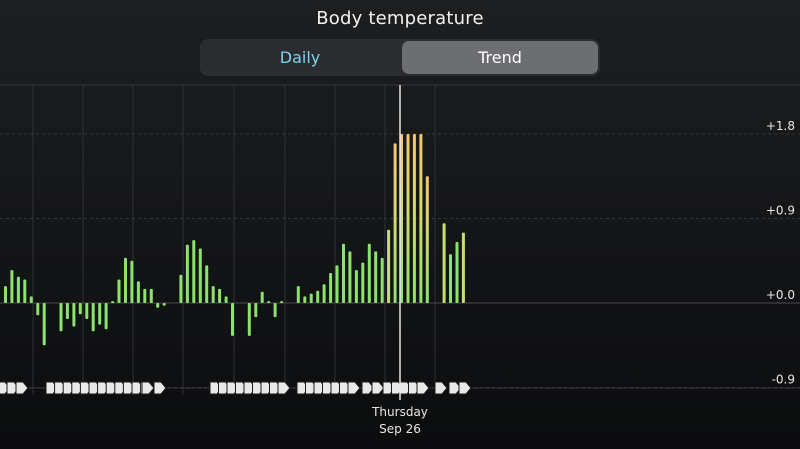  I want to click on y-tick-label: +1.8, so click(780, 126).